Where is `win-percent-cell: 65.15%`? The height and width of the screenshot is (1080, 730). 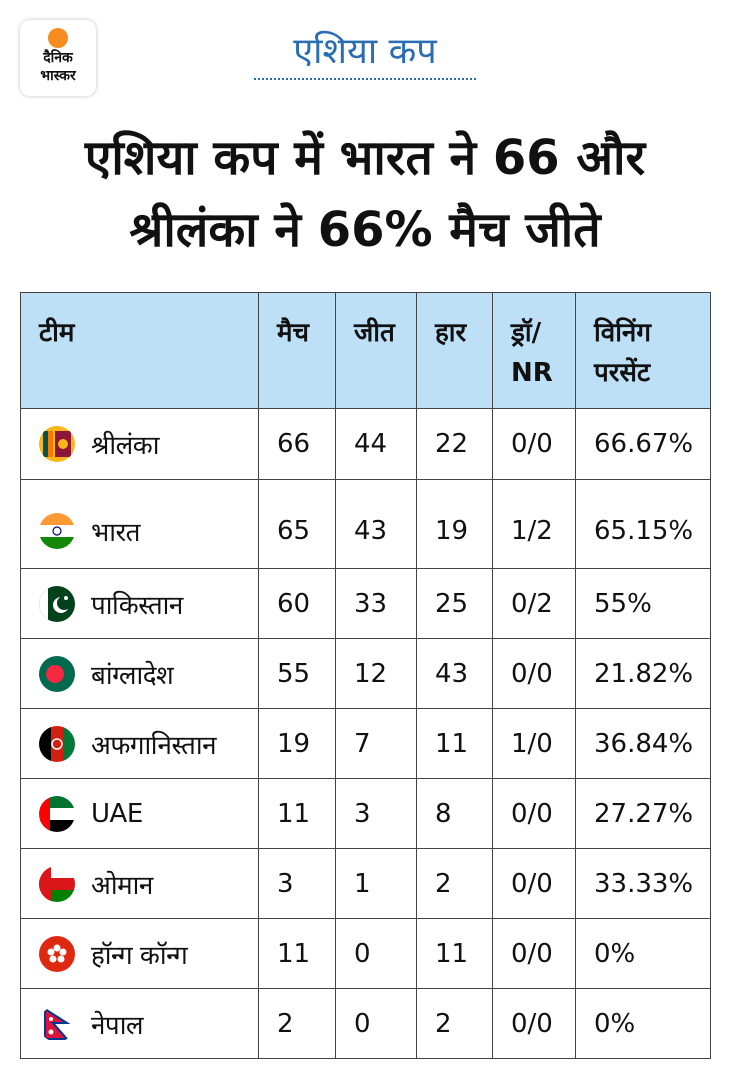 win-percent-cell: 65.15% is located at coordinates (643, 524).